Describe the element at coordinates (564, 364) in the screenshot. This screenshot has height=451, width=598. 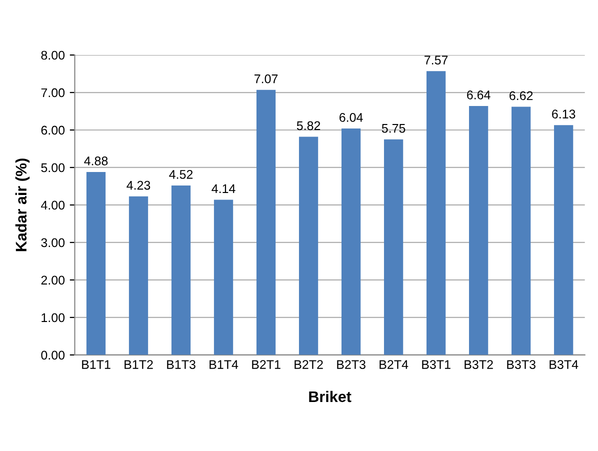
I see `x-tick-label: B3T4` at that location.